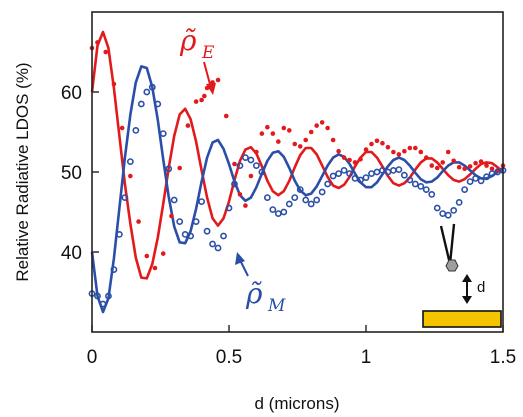  I want to click on rho-e-symbol: ρ̃, so click(188, 40).